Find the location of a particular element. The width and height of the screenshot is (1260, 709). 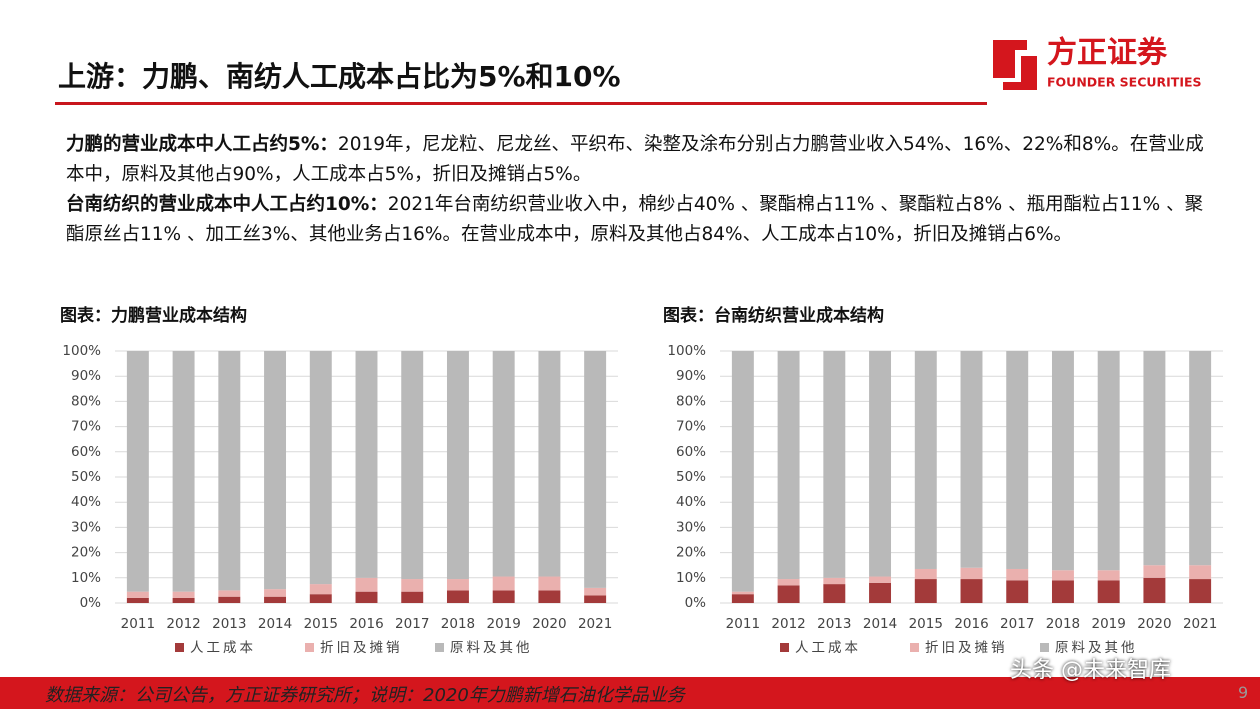

source-note: 数据来源：公司公告，方正证券研究所；说明：2020年力鹏新增石油化学品业务 is located at coordinates (365, 695).